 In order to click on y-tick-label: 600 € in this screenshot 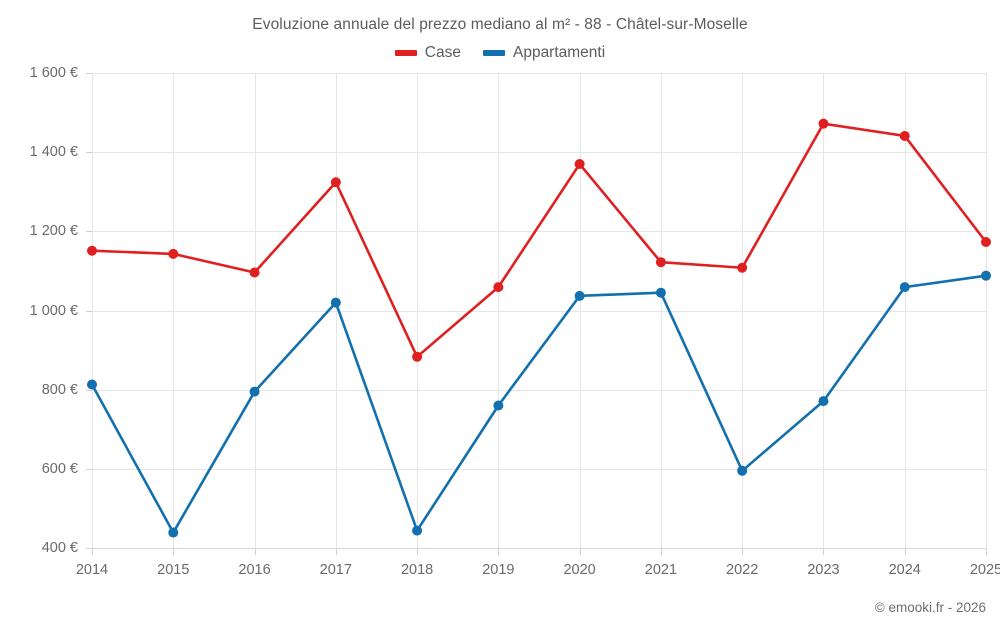, I will do `click(59, 468)`.